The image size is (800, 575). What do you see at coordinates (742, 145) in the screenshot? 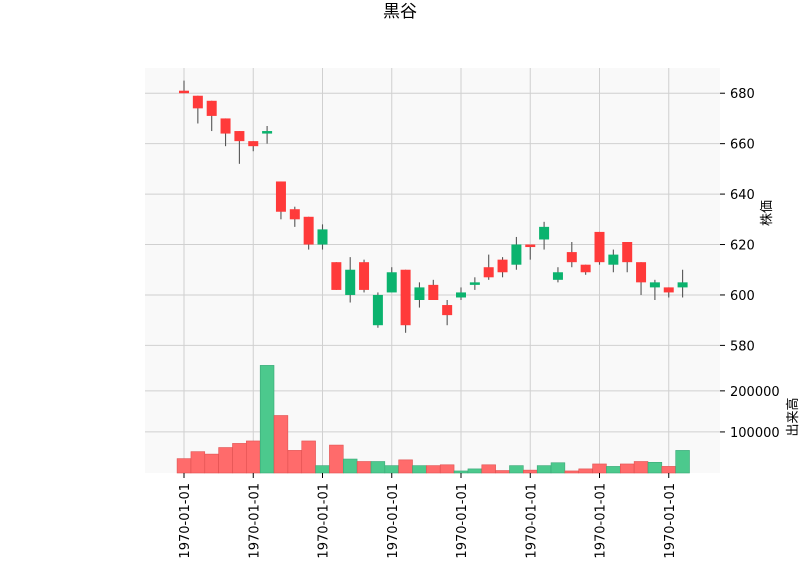
I see `price-tick-label: 660` at bounding box center [742, 145].